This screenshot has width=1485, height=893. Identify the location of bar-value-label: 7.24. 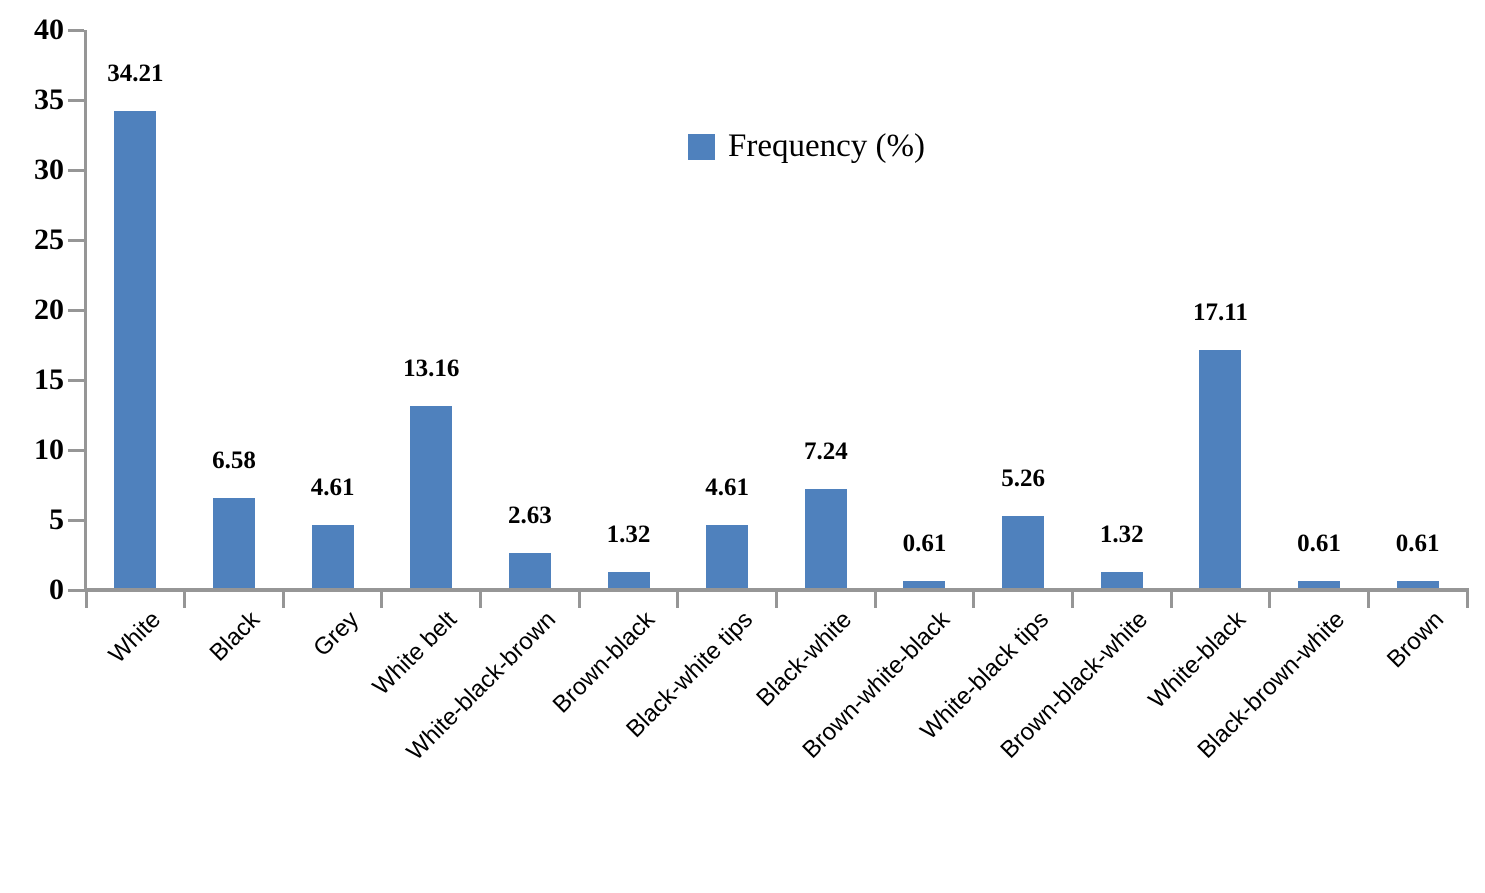
(825, 451).